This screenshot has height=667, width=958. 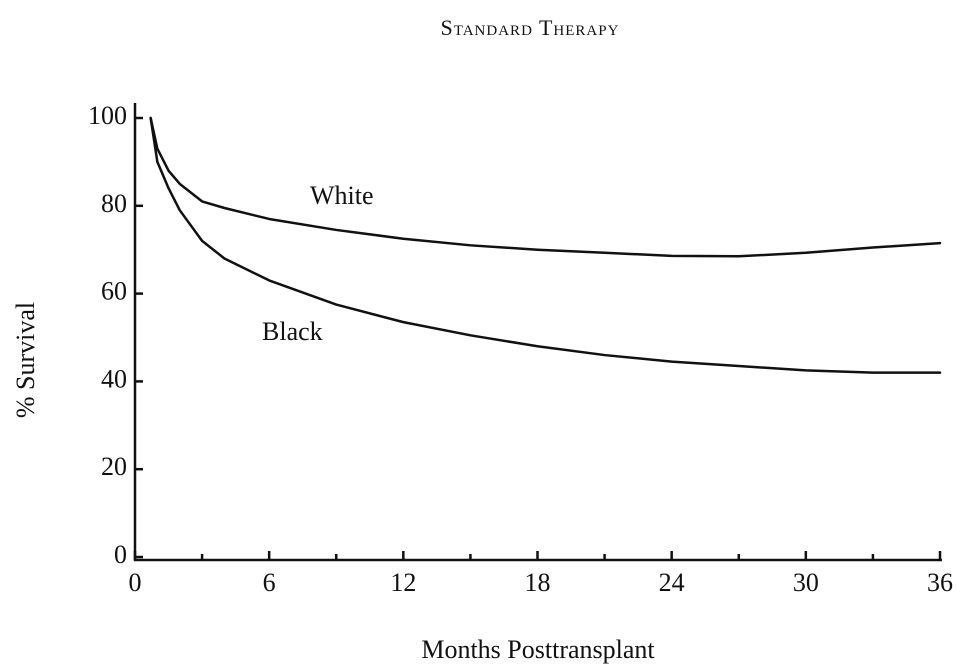 I want to click on y-tick-label: 40, so click(x=114, y=378).